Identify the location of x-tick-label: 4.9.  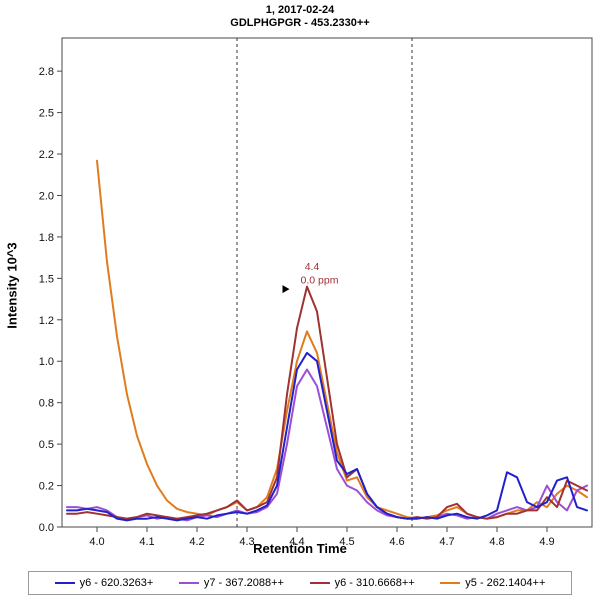
(546, 542).